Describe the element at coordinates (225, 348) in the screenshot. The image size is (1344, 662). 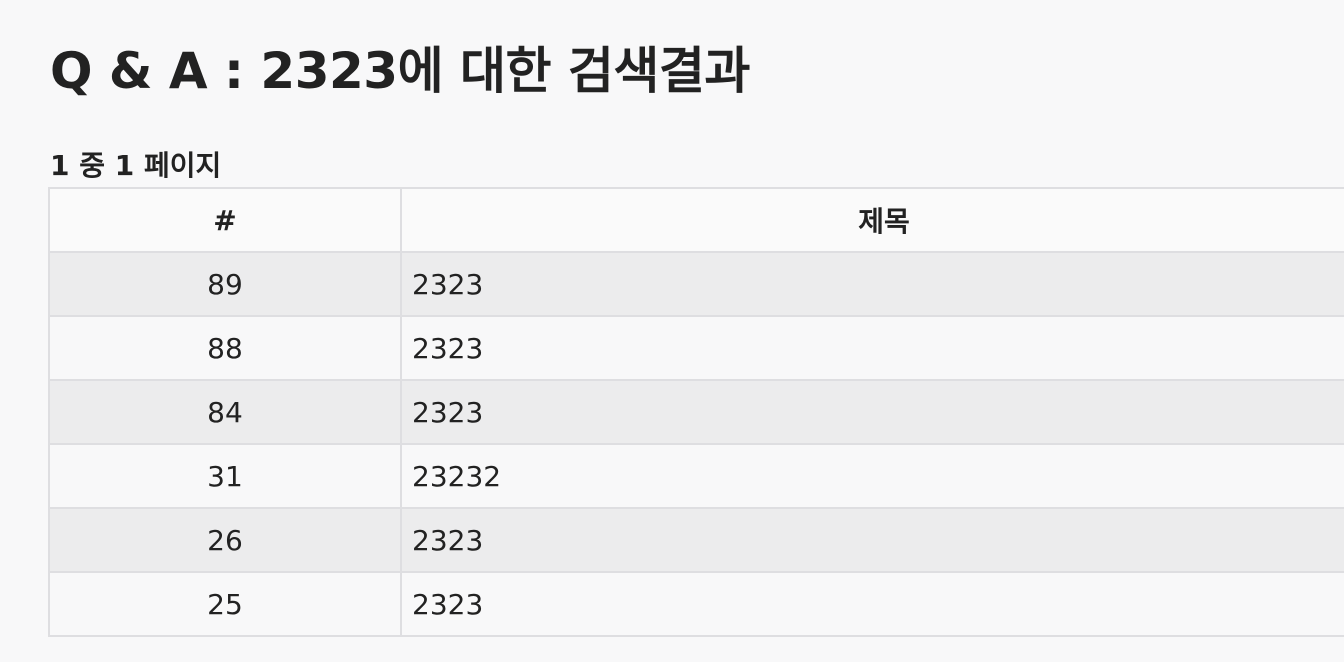
I see `post-number: 88` at that location.